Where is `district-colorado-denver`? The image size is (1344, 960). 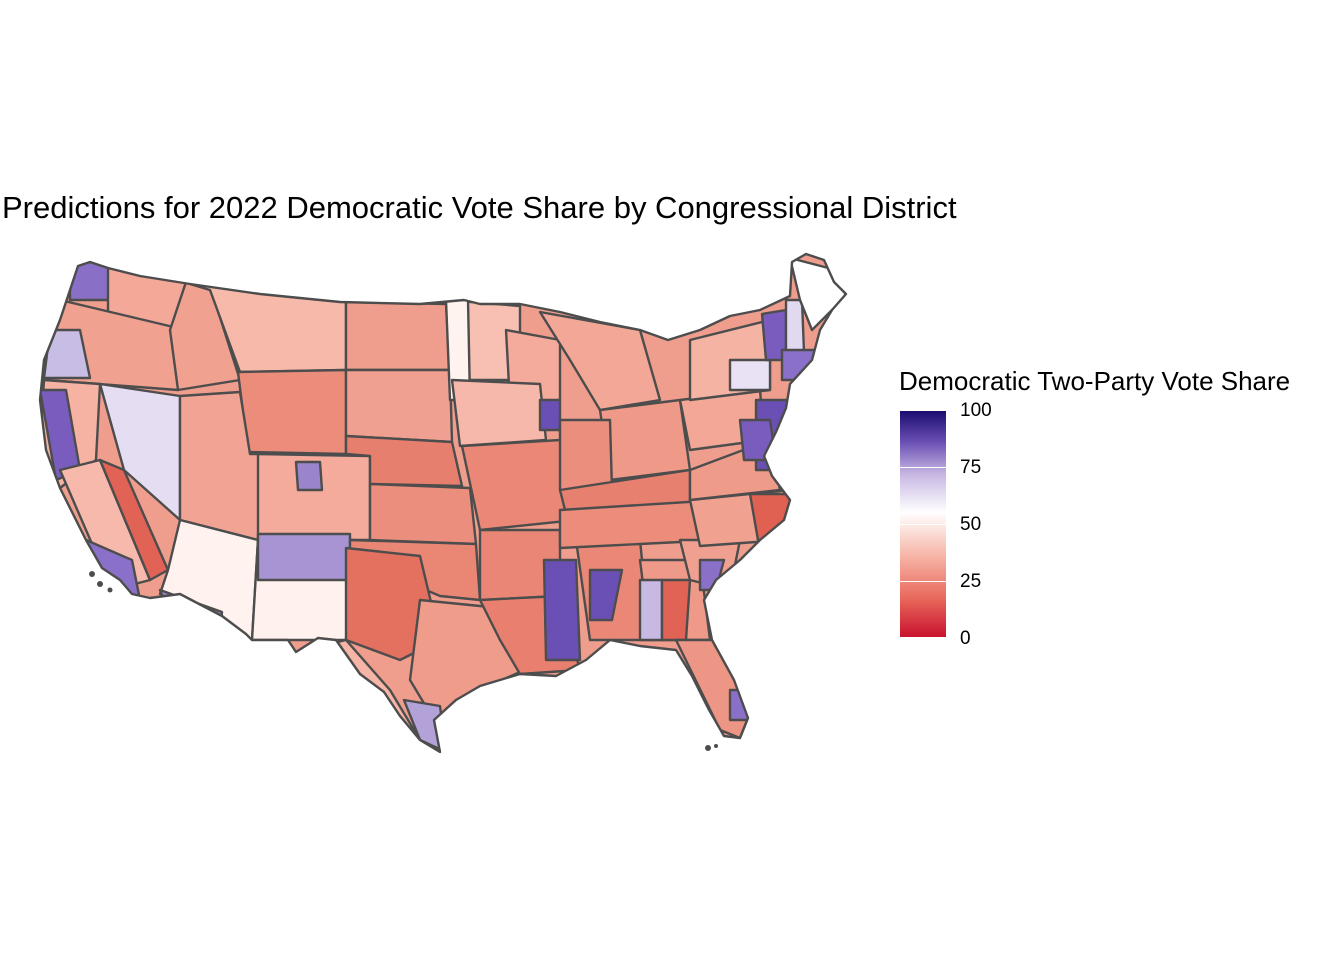 district-colorado-denver is located at coordinates (309, 476).